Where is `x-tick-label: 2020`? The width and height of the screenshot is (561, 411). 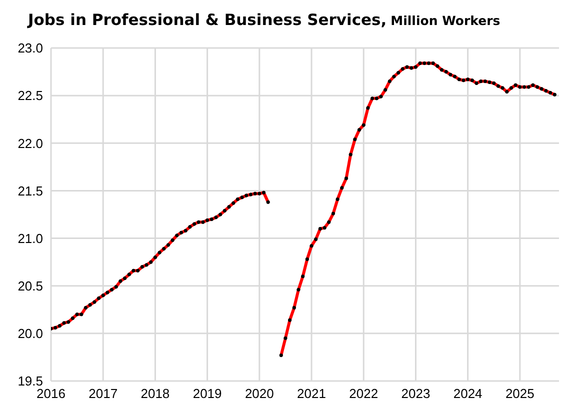
x-tick-label: 2020 is located at coordinates (259, 394).